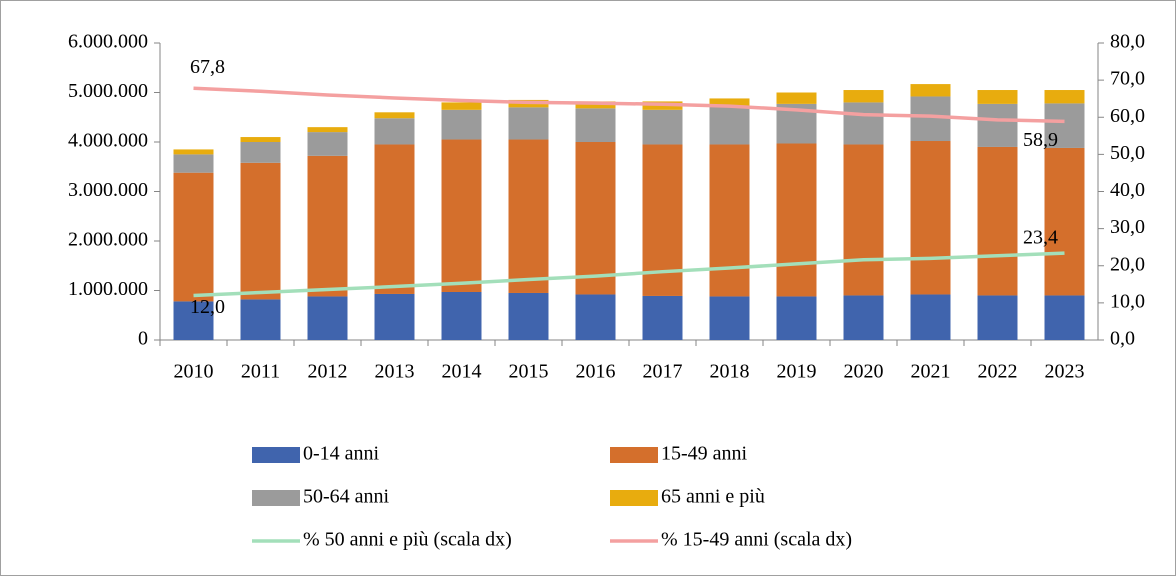 The height and width of the screenshot is (576, 1176). What do you see at coordinates (596, 372) in the screenshot?
I see `x-tick-label: 2016` at bounding box center [596, 372].